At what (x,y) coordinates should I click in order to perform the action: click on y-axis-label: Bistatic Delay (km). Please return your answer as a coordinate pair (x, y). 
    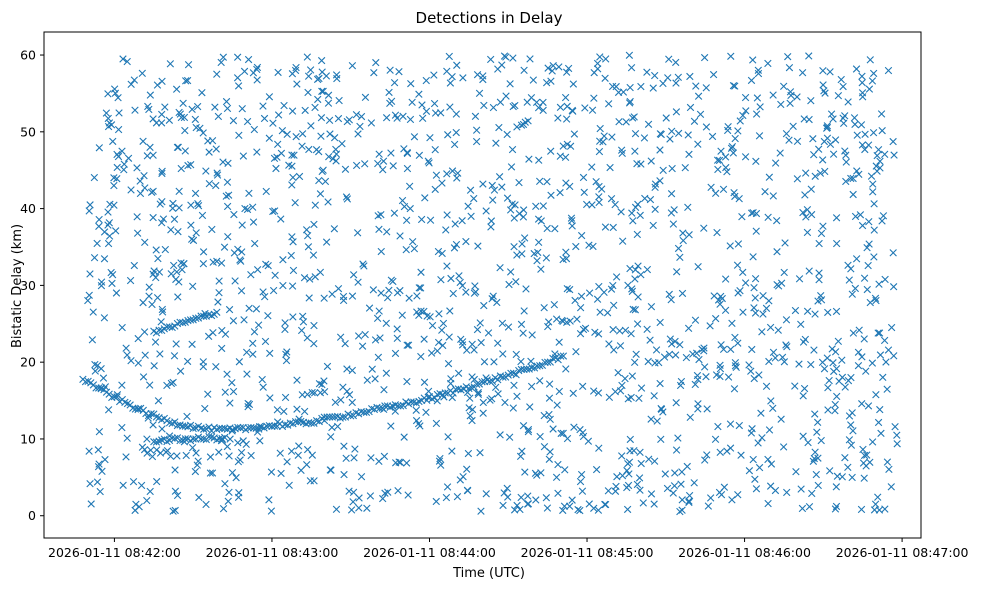
    Looking at the image, I should click on (17, 286).